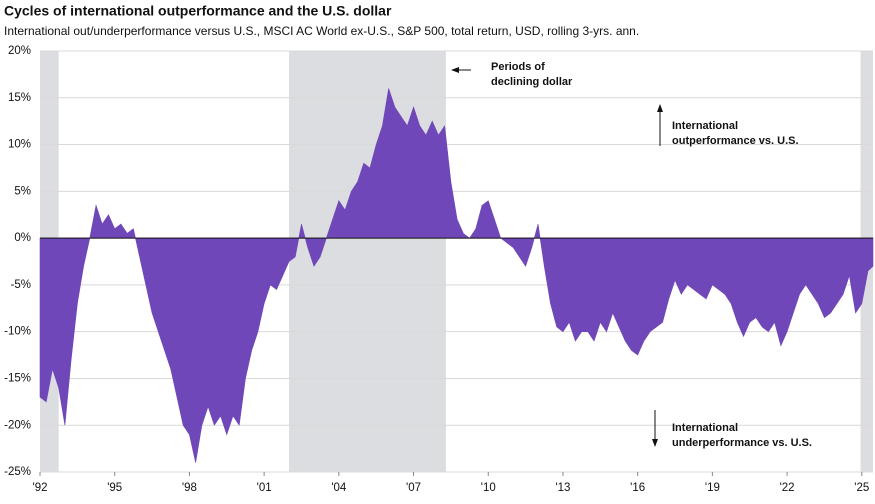 This screenshot has width=875, height=504. Describe the element at coordinates (40, 488) in the screenshot. I see `x-tick-label: '92` at that location.